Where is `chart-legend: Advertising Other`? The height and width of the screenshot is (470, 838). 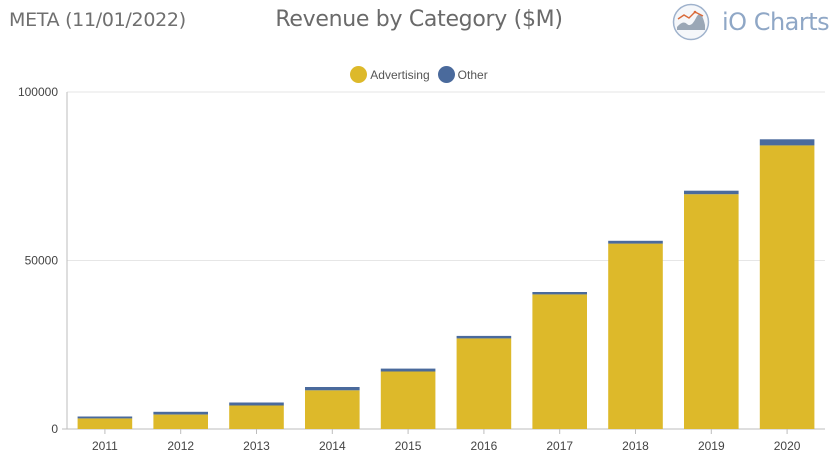
chart-legend: Advertising Other is located at coordinates (419, 74).